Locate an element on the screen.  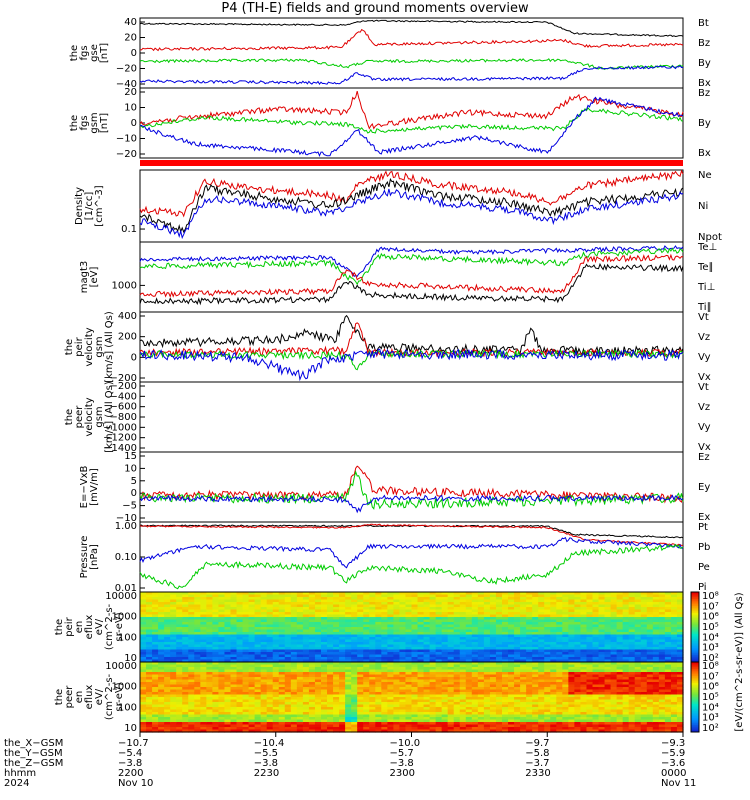
x-axis-row-label: 2024 is located at coordinates (16, 783).